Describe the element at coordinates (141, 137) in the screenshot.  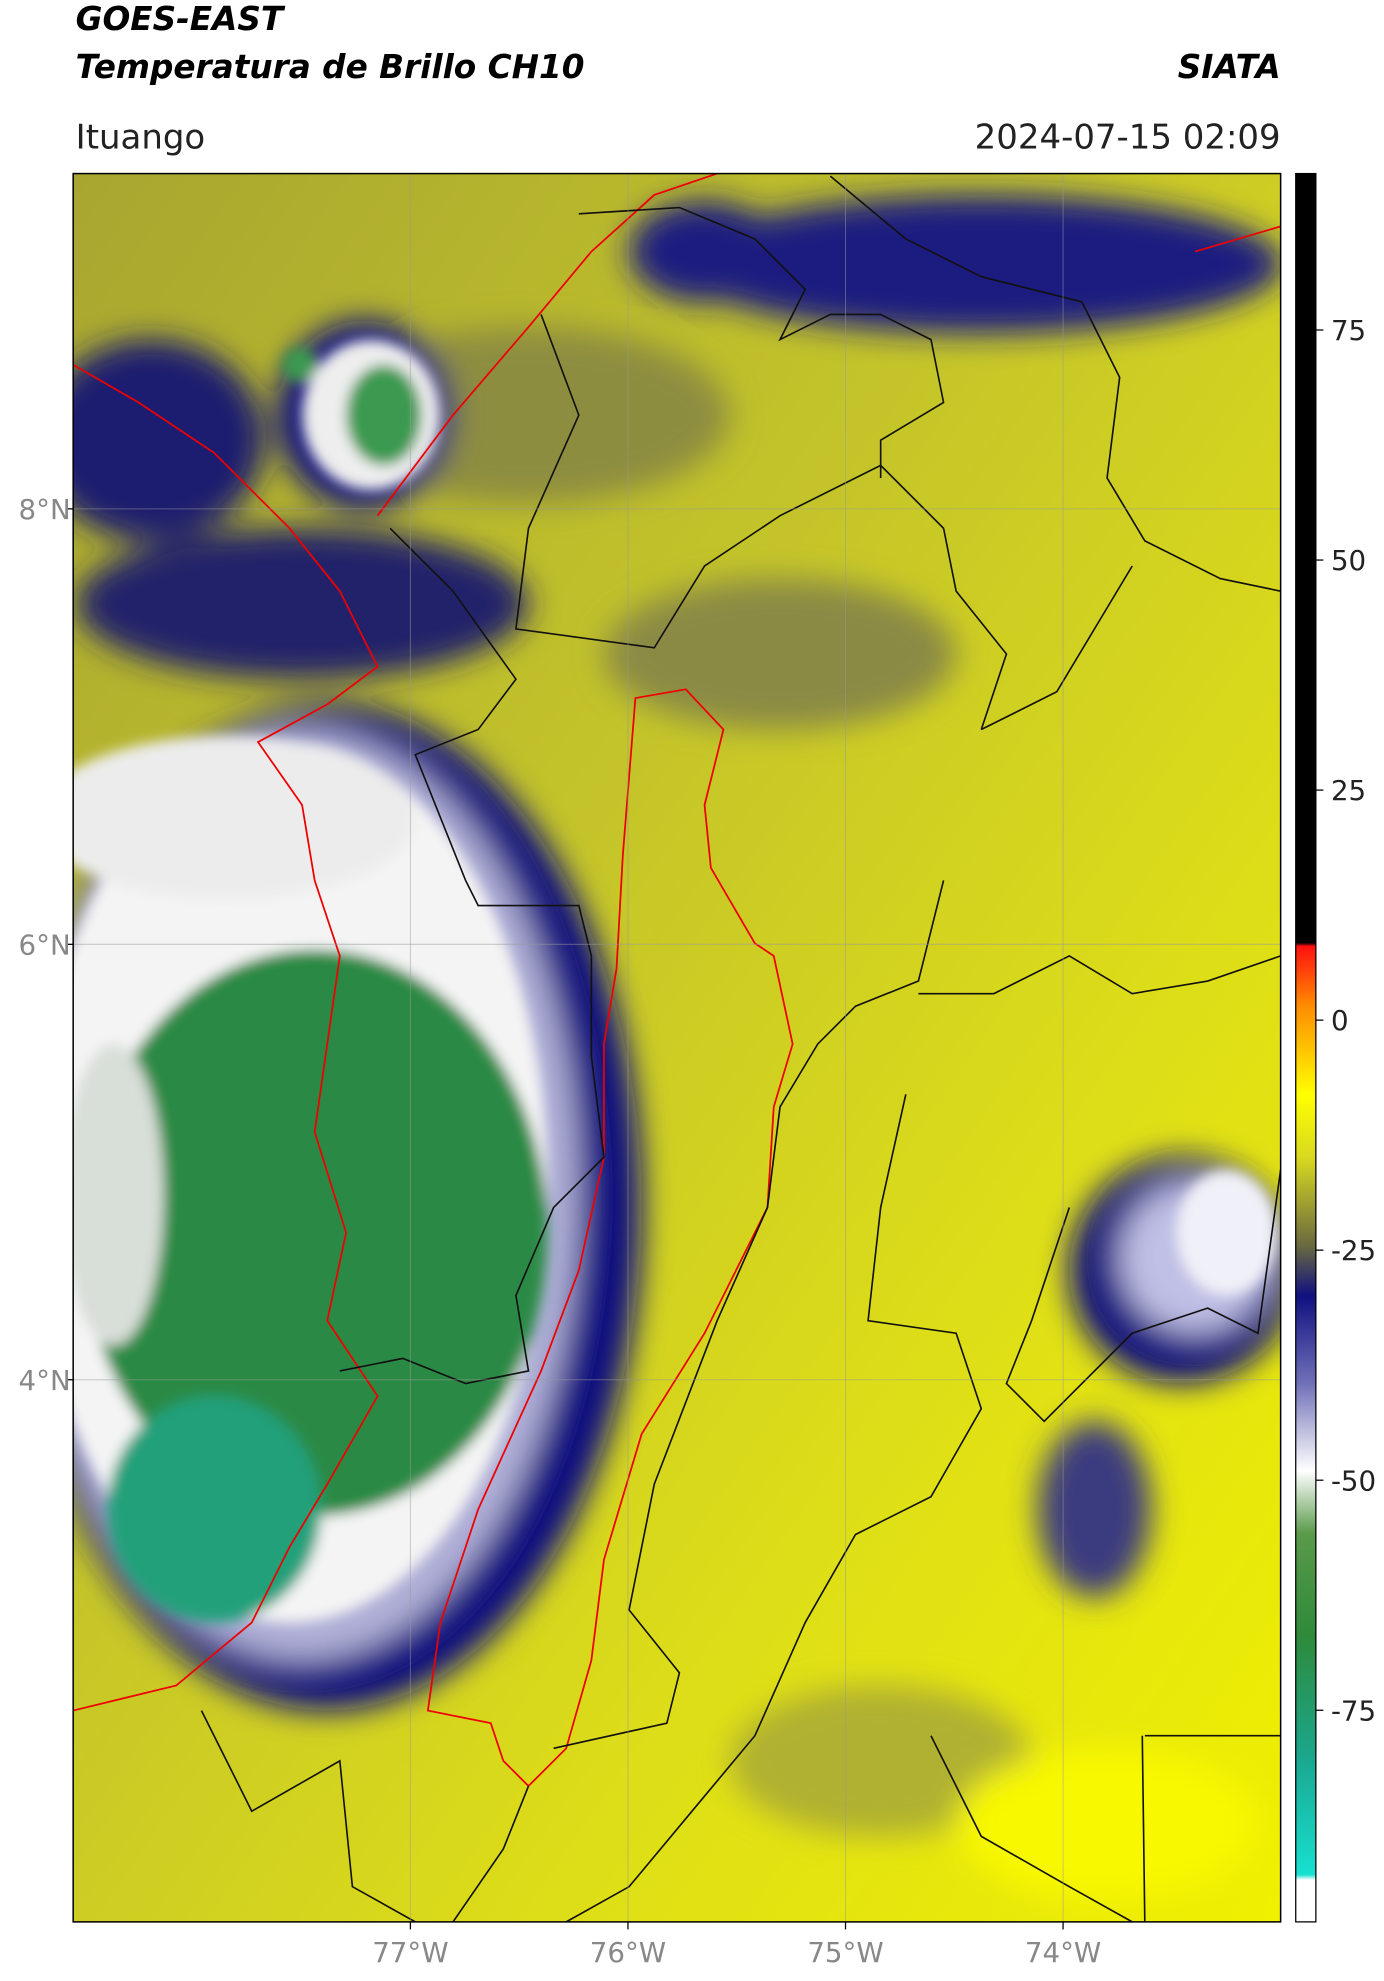
I see `location: Ituango` at that location.